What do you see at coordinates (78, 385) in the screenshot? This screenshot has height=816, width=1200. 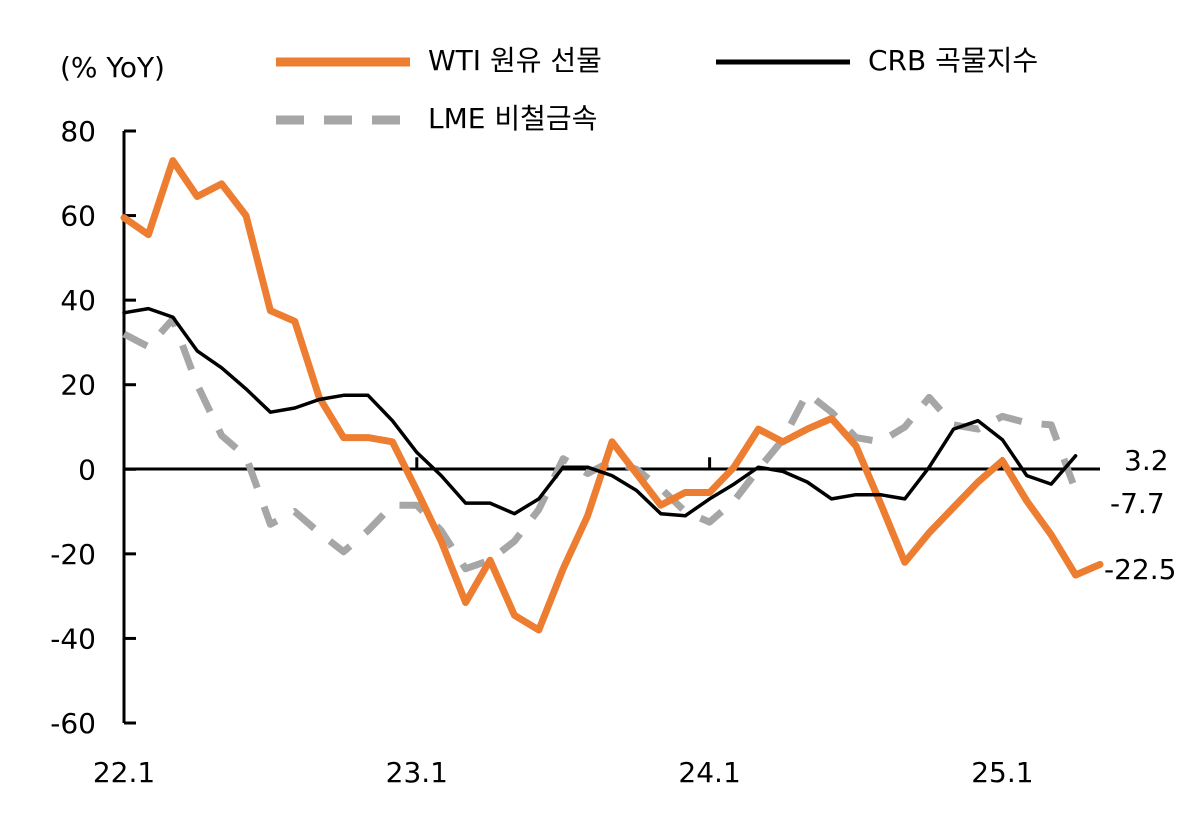 I see `y-tick-label: 20` at bounding box center [78, 385].